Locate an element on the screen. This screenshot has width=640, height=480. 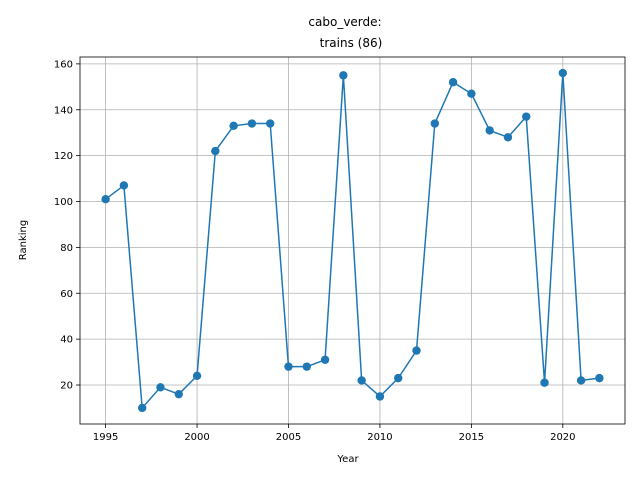
chart-title-line-2: trains (86) is located at coordinates (351, 43).